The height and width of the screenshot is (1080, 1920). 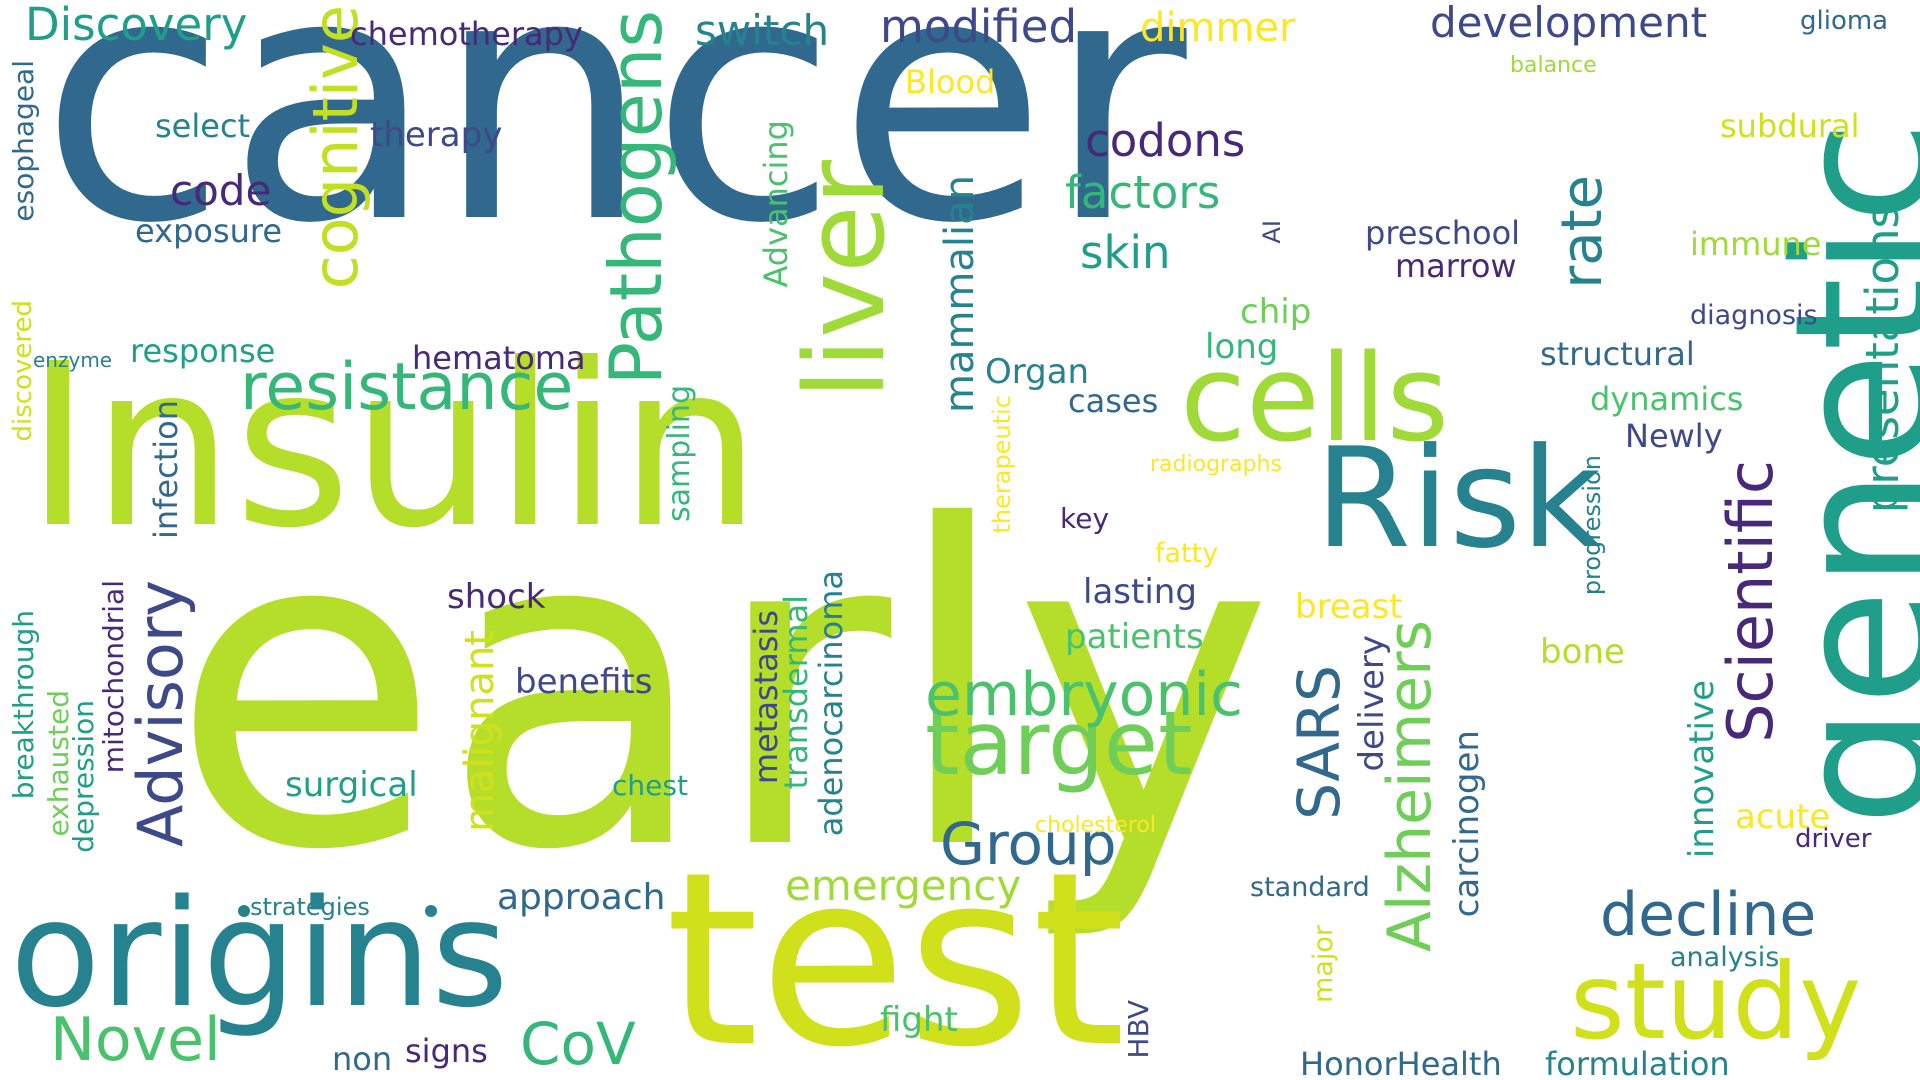 What do you see at coordinates (1059, 743) in the screenshot?
I see `word-target: target` at bounding box center [1059, 743].